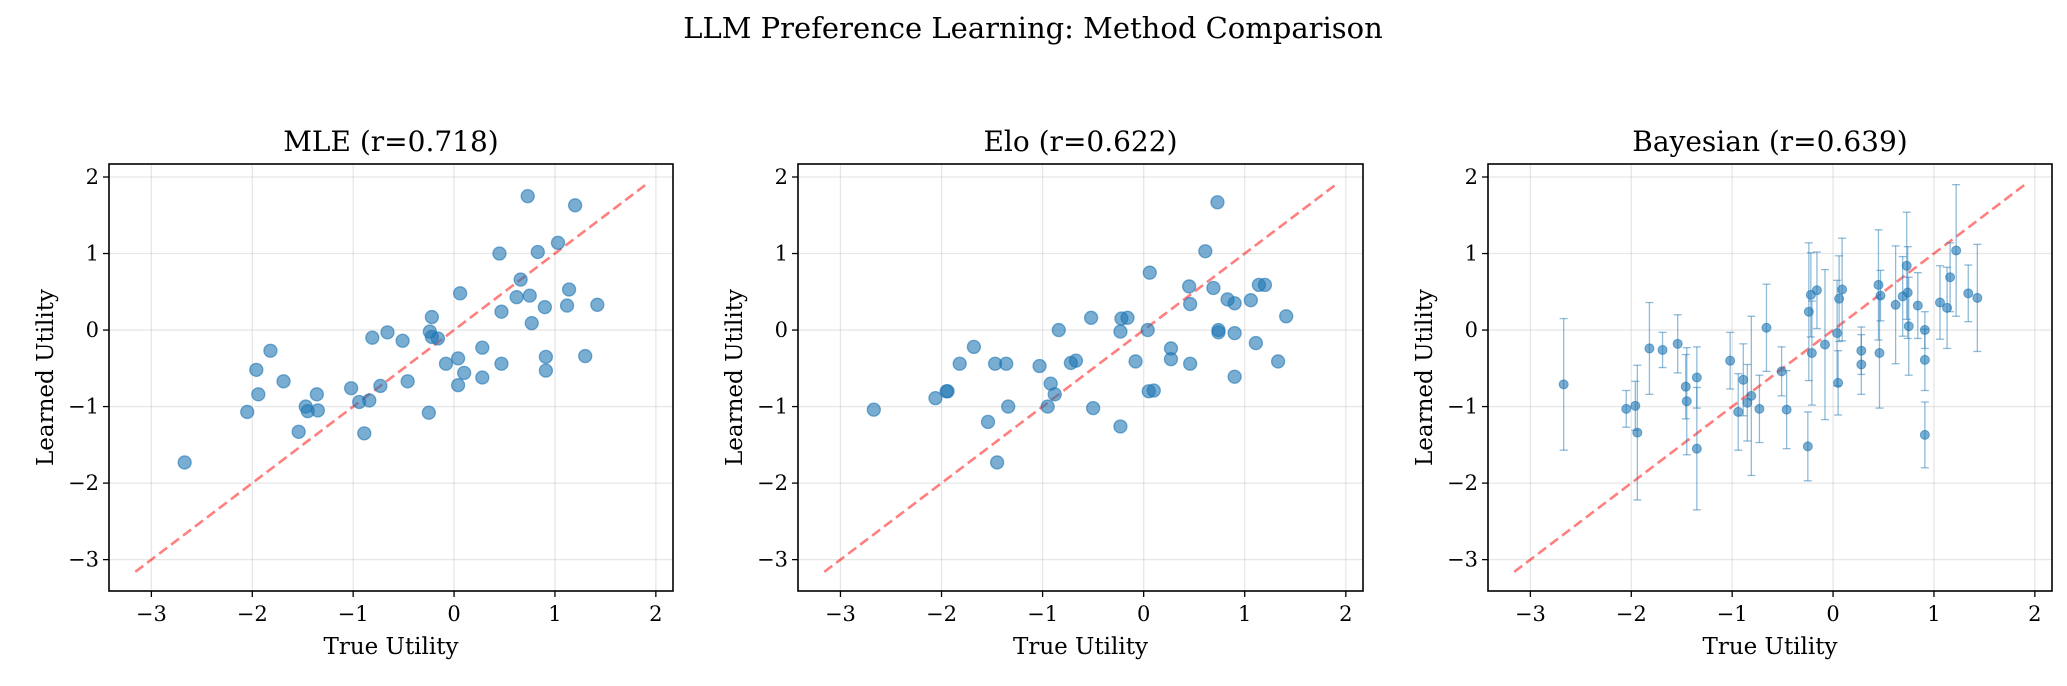 This screenshot has width=2067, height=686. What do you see at coordinates (1471, 177) in the screenshot?
I see `y-tick-label: 2` at bounding box center [1471, 177].